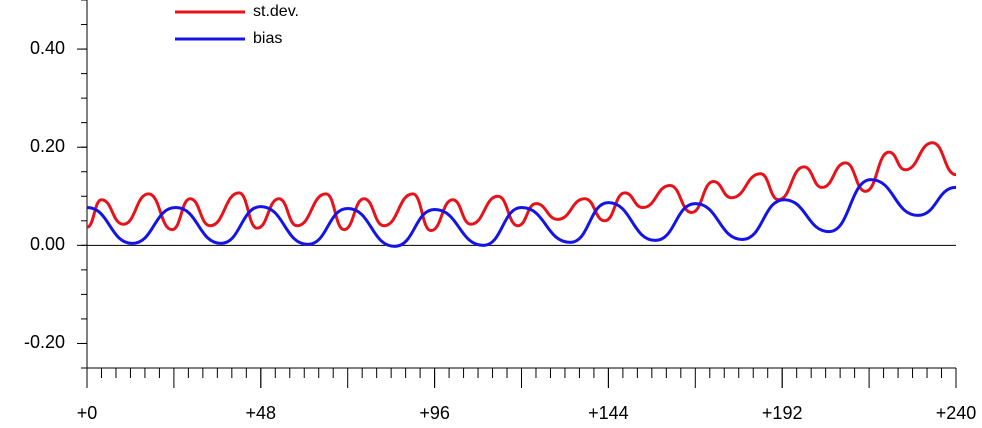  What do you see at coordinates (47, 146) in the screenshot?
I see `y-tick-label: 0.20` at bounding box center [47, 146].